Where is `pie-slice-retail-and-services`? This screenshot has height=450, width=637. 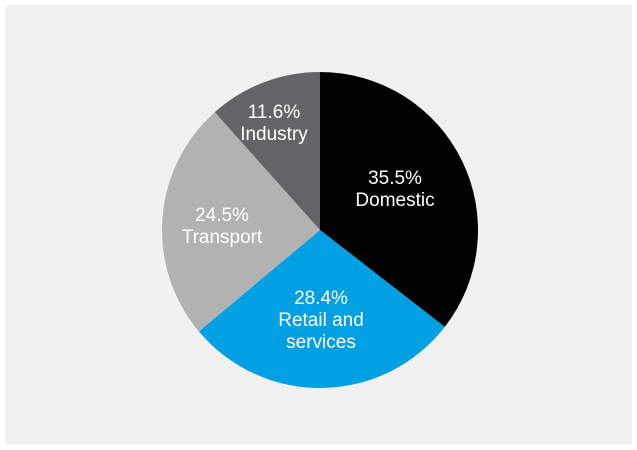
pie-slice-retail-and-services is located at coordinates (321, 309).